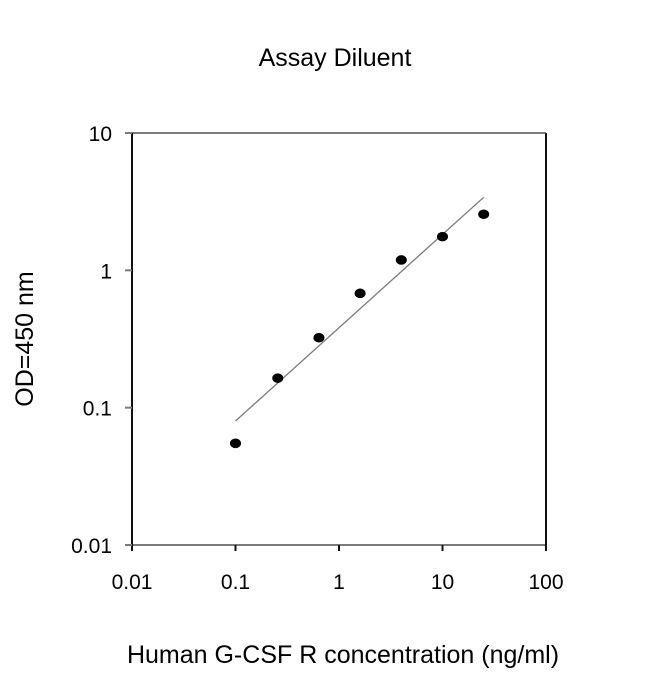 The height and width of the screenshot is (674, 650). Describe the element at coordinates (97, 409) in the screenshot. I see `y-tick-label: 0.1` at that location.